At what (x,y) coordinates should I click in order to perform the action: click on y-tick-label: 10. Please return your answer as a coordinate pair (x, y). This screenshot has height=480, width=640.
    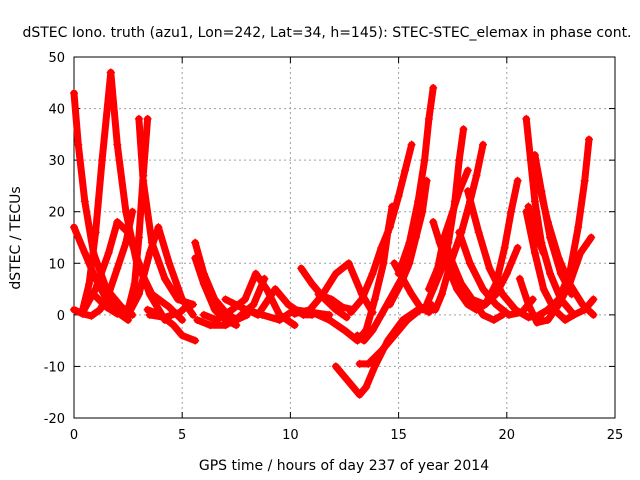
    Looking at the image, I should click on (56, 264).